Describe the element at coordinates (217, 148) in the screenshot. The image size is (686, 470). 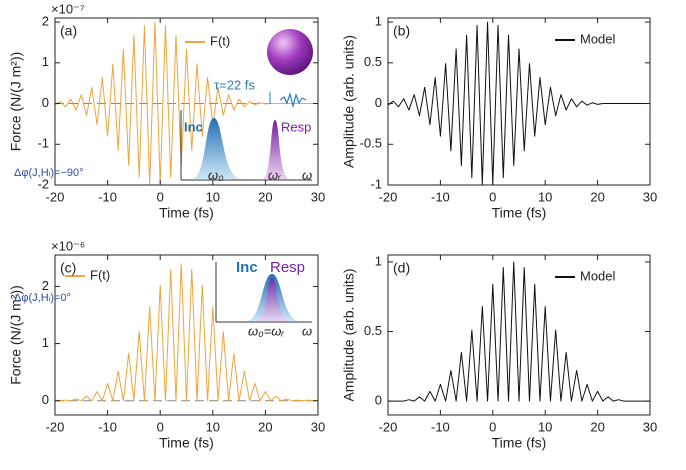
I see `inc-spectrum` at that location.